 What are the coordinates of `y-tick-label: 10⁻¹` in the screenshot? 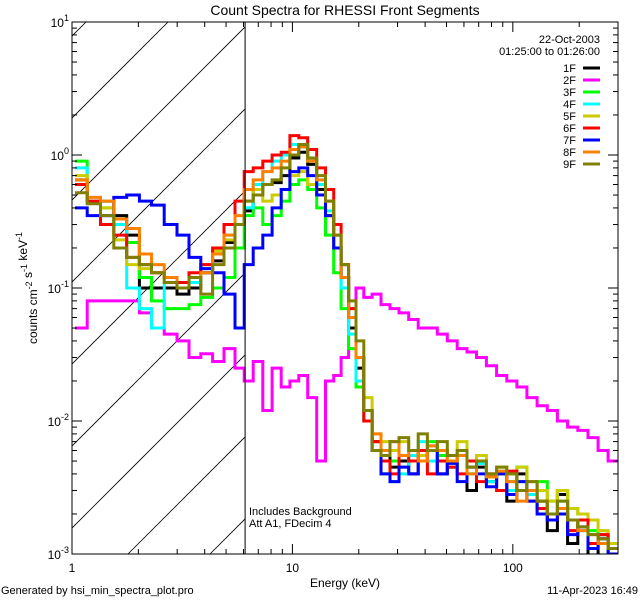 It's located at (58, 287).